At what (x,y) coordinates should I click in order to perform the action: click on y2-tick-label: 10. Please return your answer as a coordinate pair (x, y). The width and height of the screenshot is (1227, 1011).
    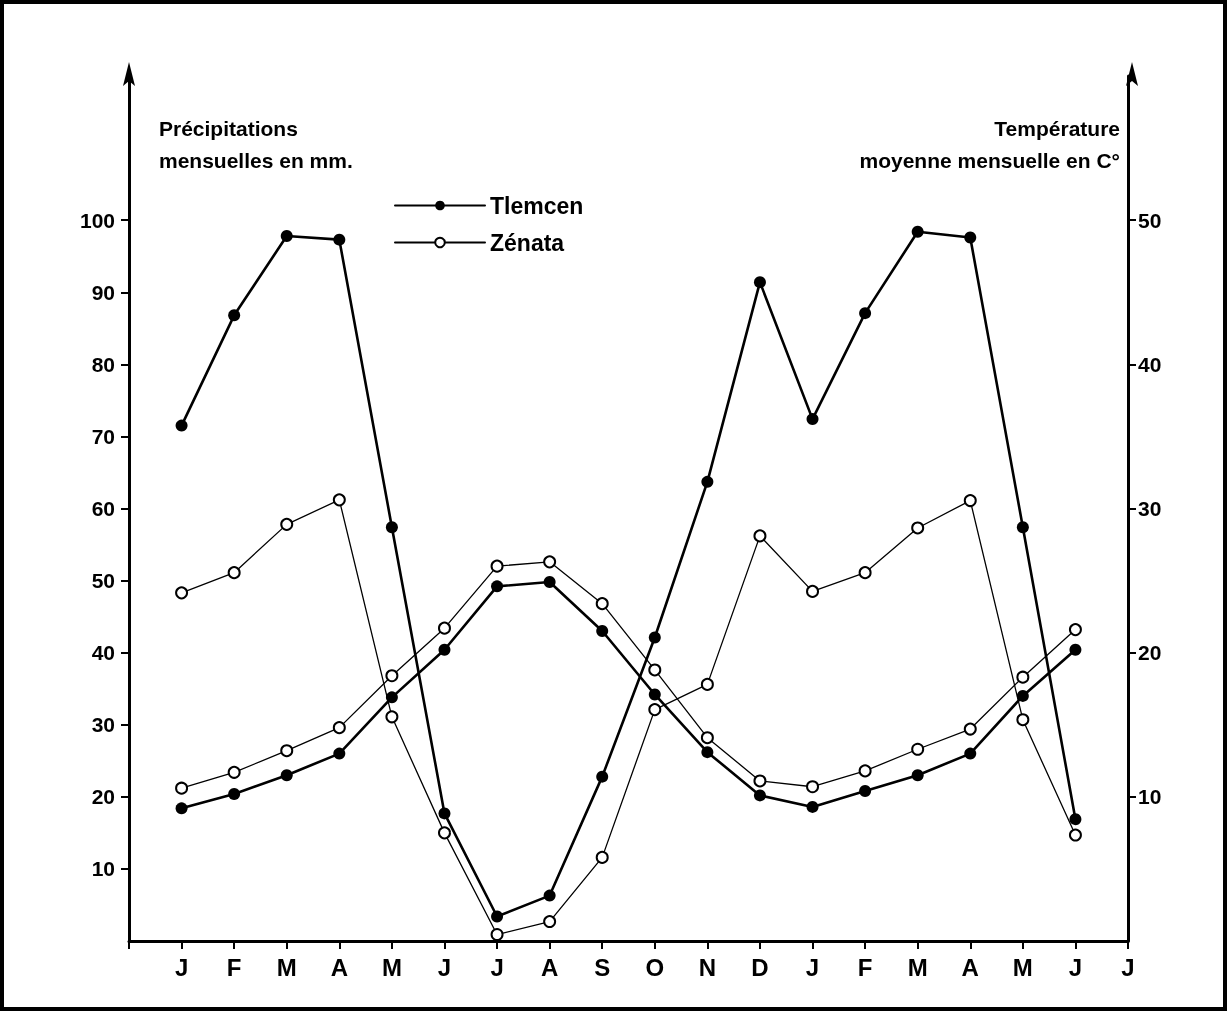
    Looking at the image, I should click on (1150, 797).